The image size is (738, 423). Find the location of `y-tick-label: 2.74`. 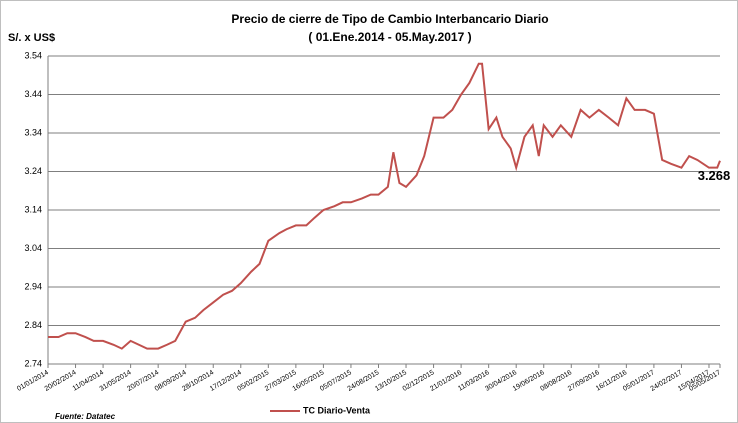

y-tick-label: 2.74 is located at coordinates (33, 363).